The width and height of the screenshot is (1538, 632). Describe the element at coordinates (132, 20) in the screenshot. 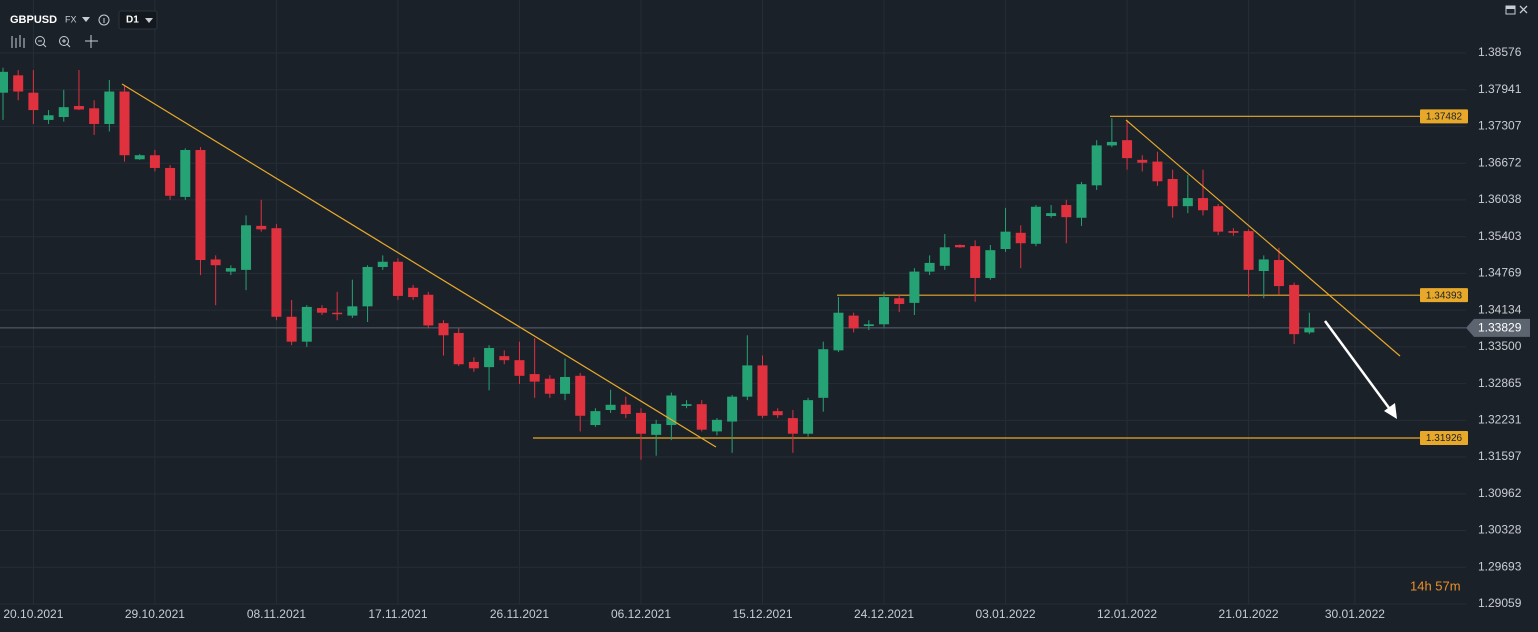

I see `timeframe: D1` at that location.